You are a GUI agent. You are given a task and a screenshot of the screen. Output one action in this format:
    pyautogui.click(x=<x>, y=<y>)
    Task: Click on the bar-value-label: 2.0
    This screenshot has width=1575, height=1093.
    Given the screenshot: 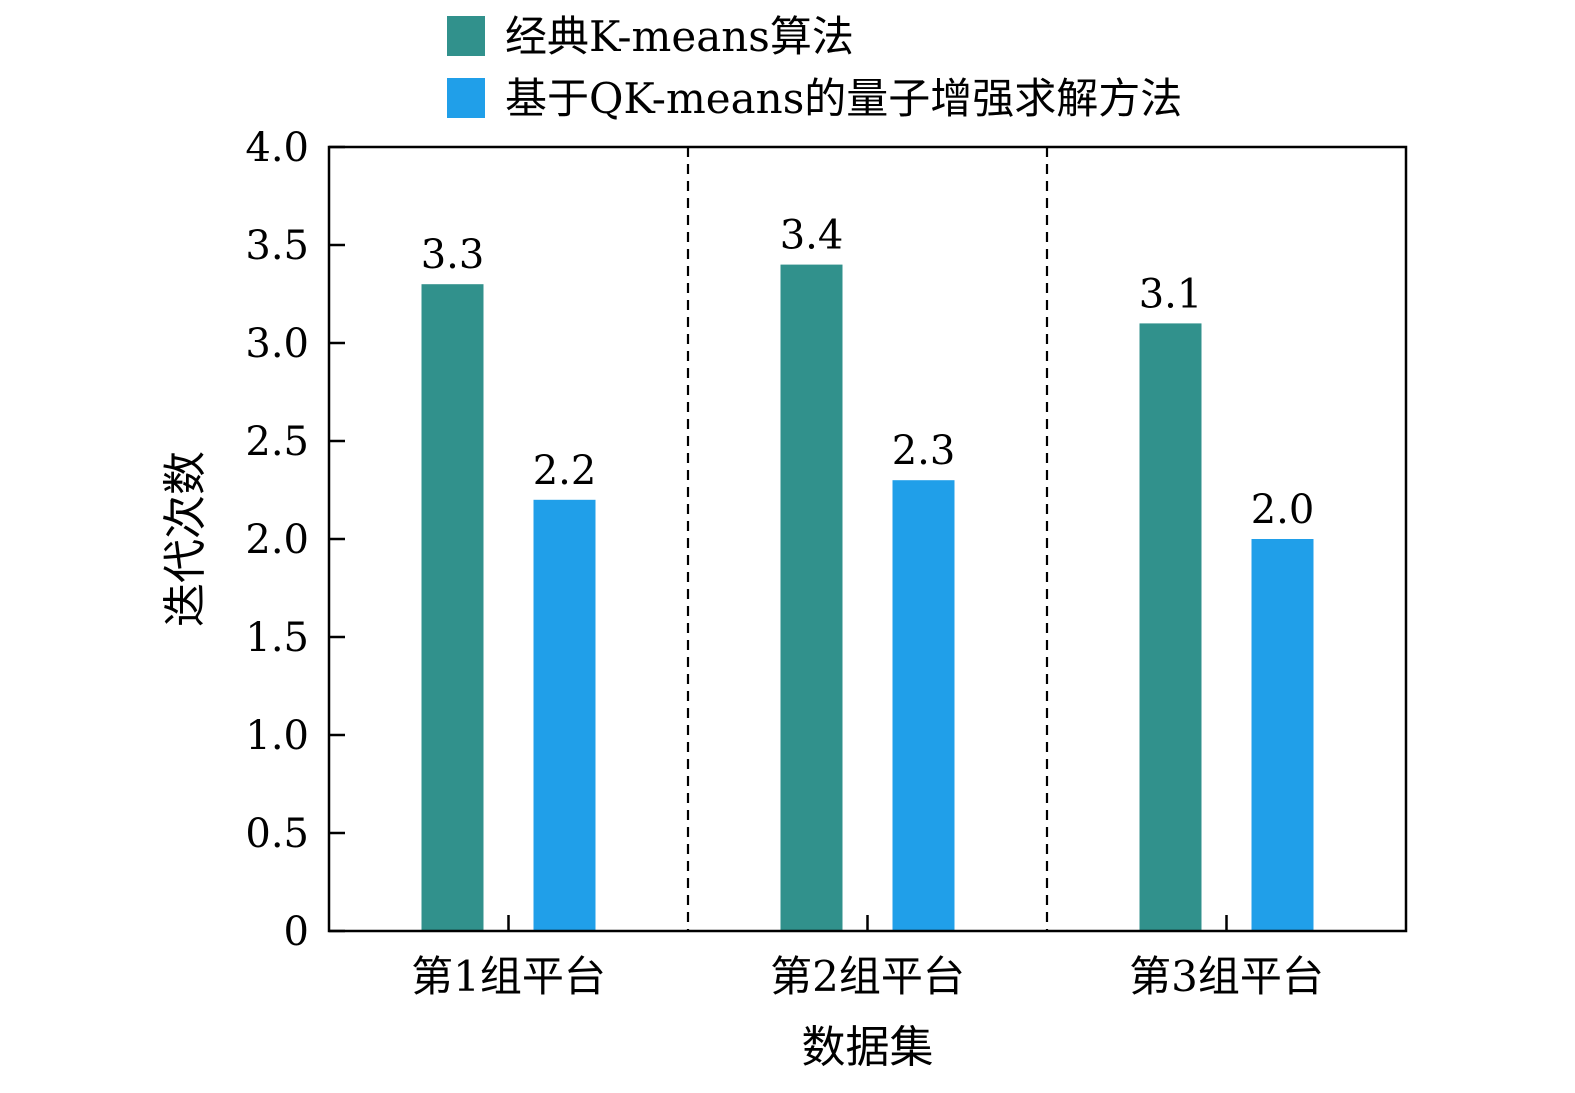 What is the action you would take?
    pyautogui.click(x=1283, y=510)
    